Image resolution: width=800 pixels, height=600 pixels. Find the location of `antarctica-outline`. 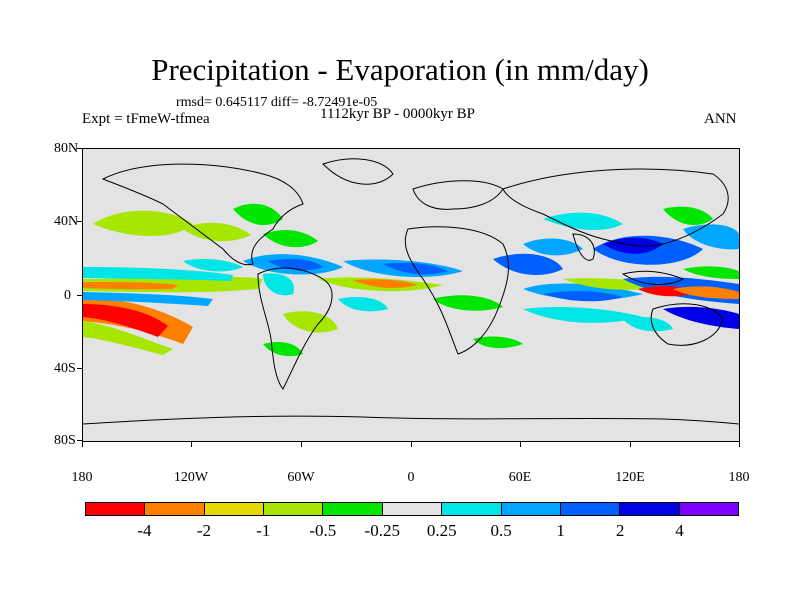

antarctica-outline is located at coordinates (411, 420).